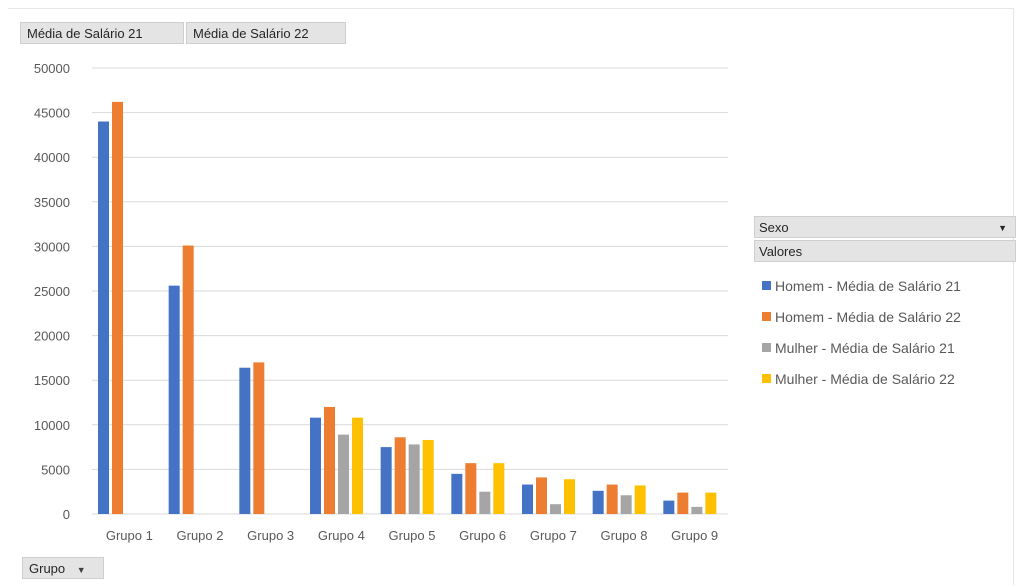  Describe the element at coordinates (55, 469) in the screenshot. I see `y-tick-label: 5000` at that location.